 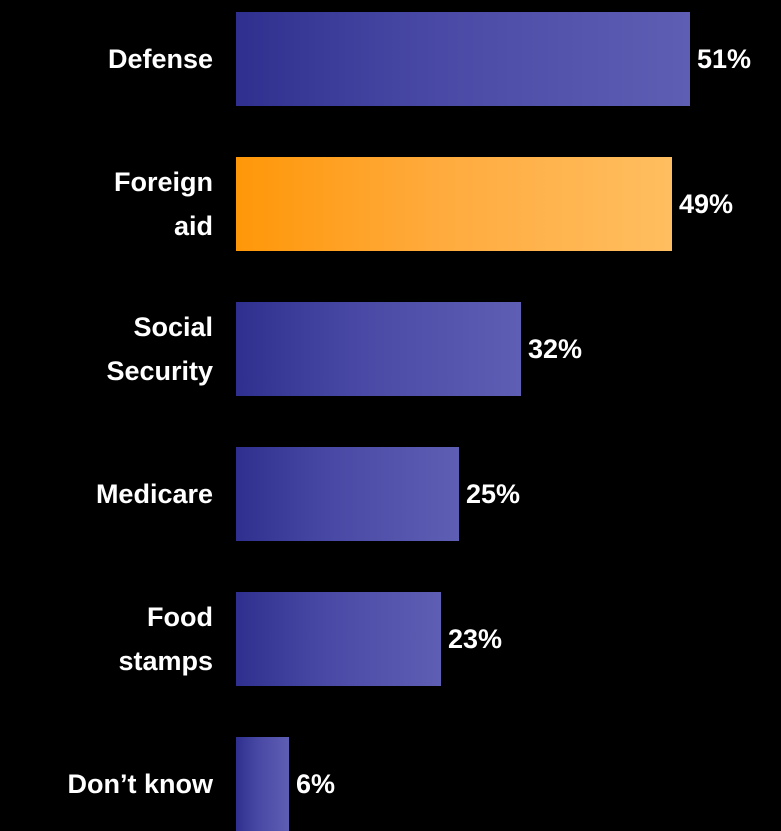 I want to click on value-label: 32%, so click(x=555, y=349).